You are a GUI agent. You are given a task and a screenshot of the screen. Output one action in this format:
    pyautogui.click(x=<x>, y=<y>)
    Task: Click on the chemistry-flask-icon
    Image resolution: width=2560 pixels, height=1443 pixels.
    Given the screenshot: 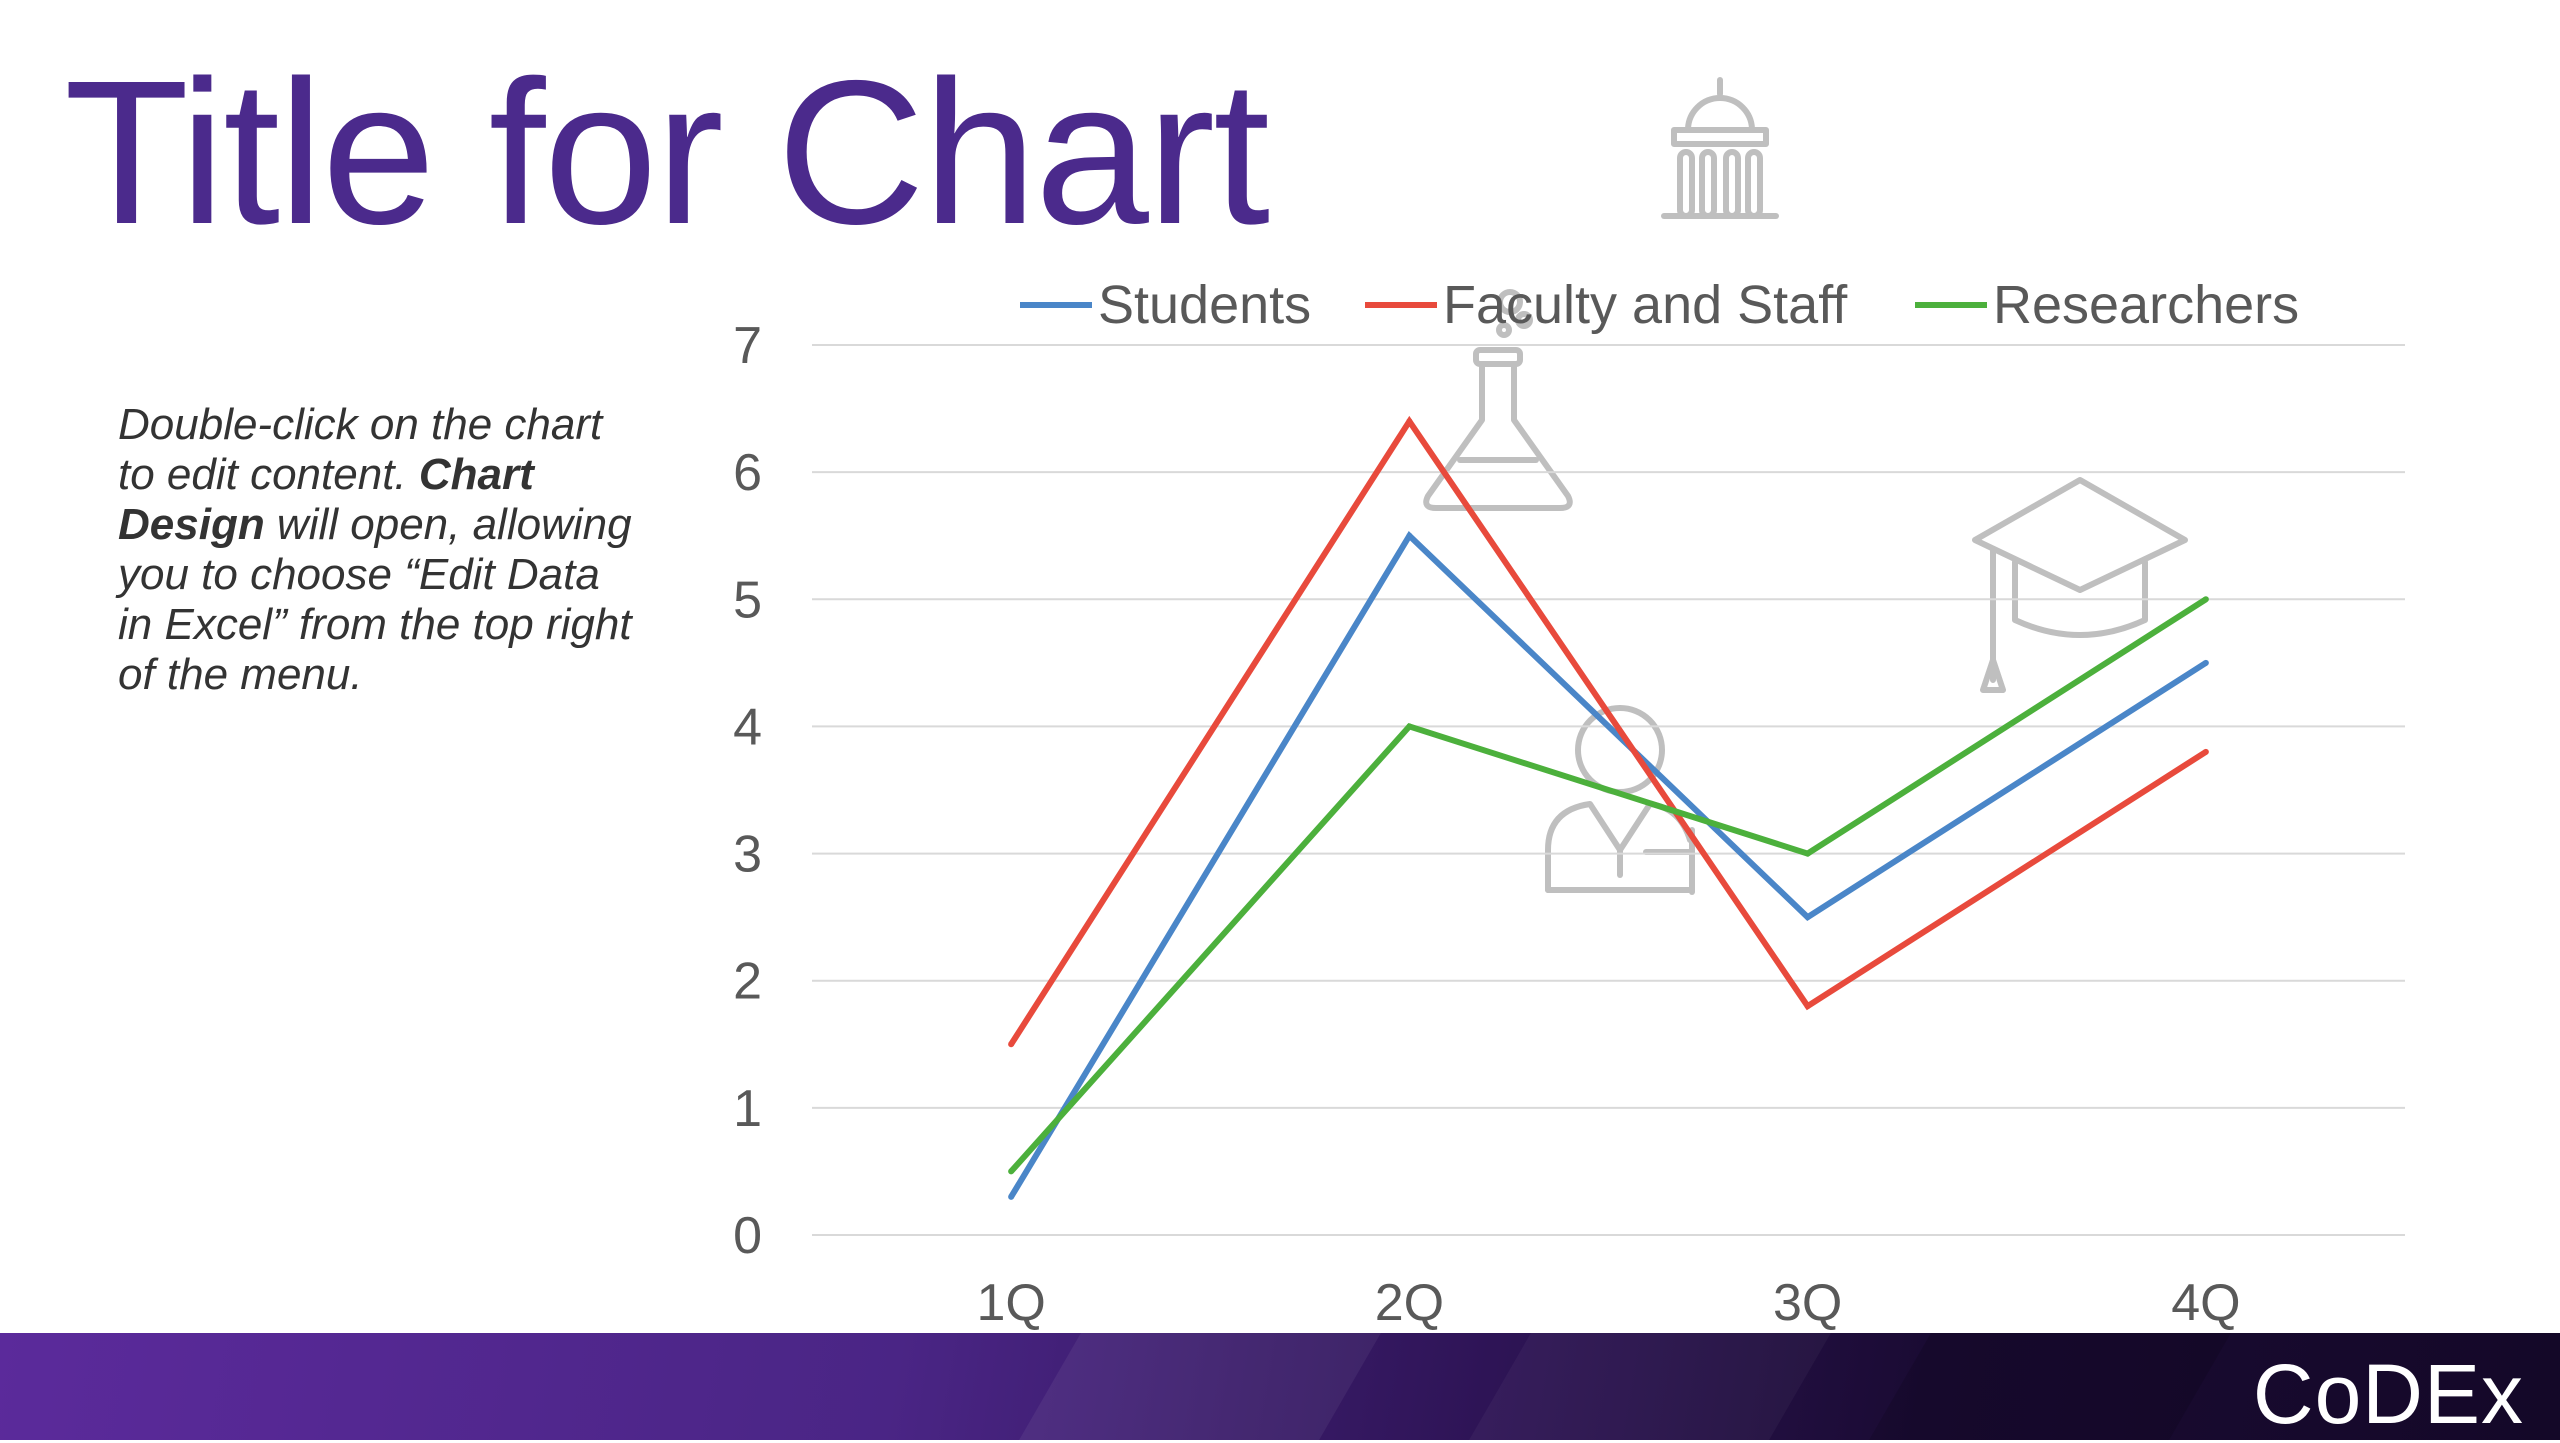 What is the action you would take?
    pyautogui.click(x=1498, y=400)
    